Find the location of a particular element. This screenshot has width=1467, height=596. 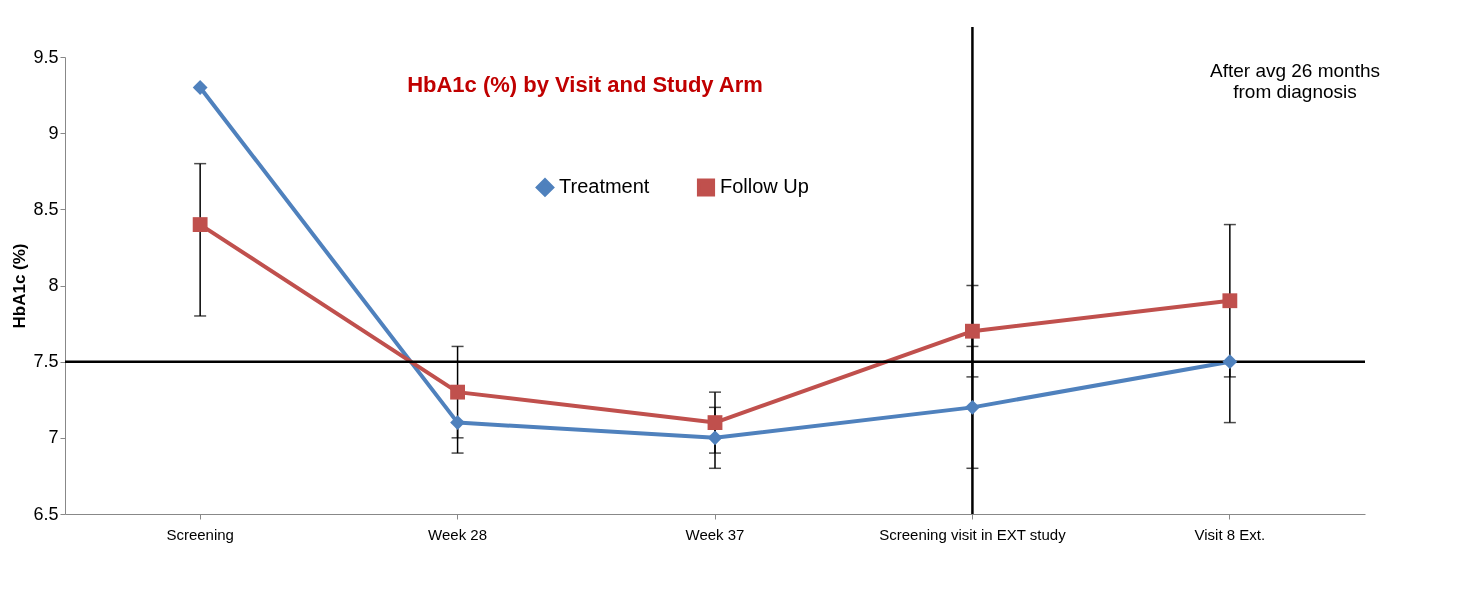

x-tick-label: Week 28 is located at coordinates (458, 534).